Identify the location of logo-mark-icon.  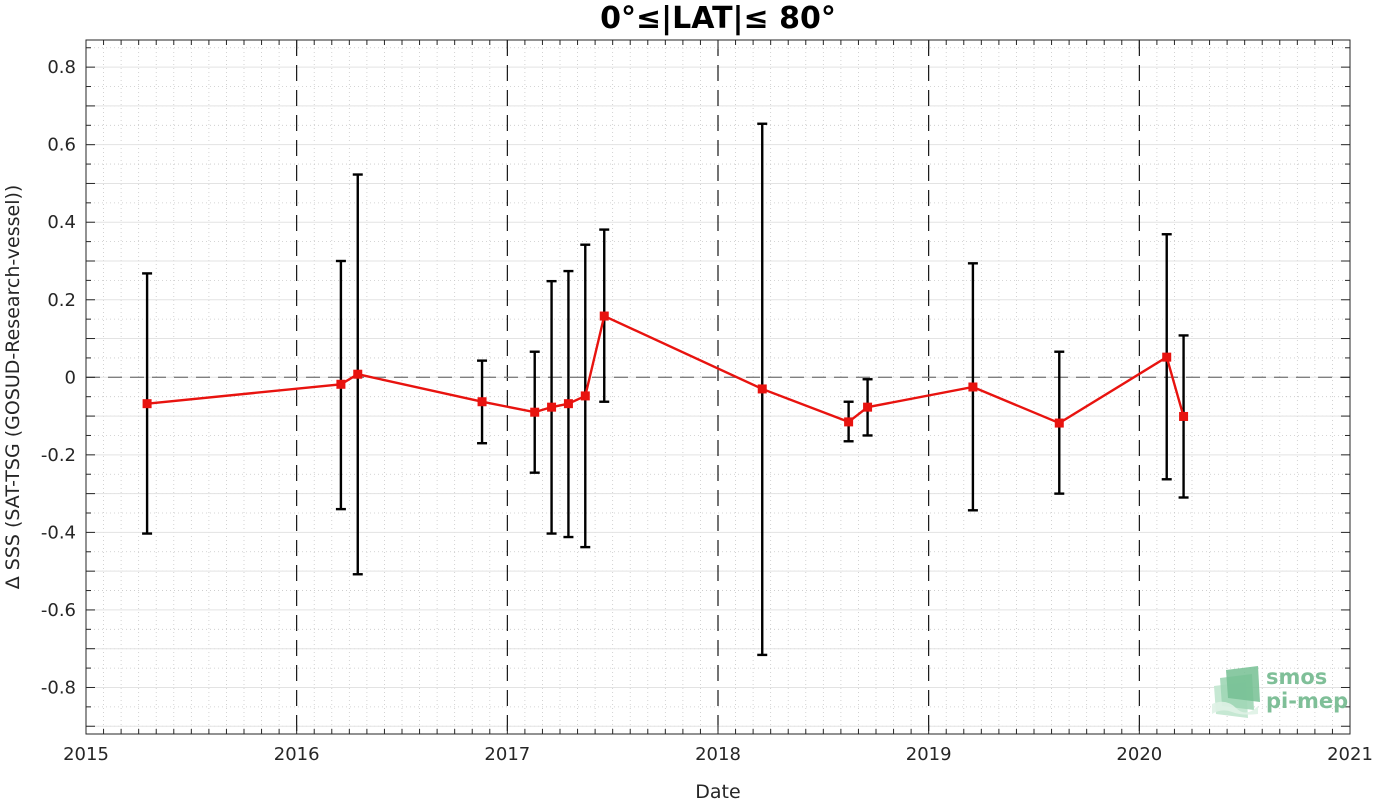
(1236, 692).